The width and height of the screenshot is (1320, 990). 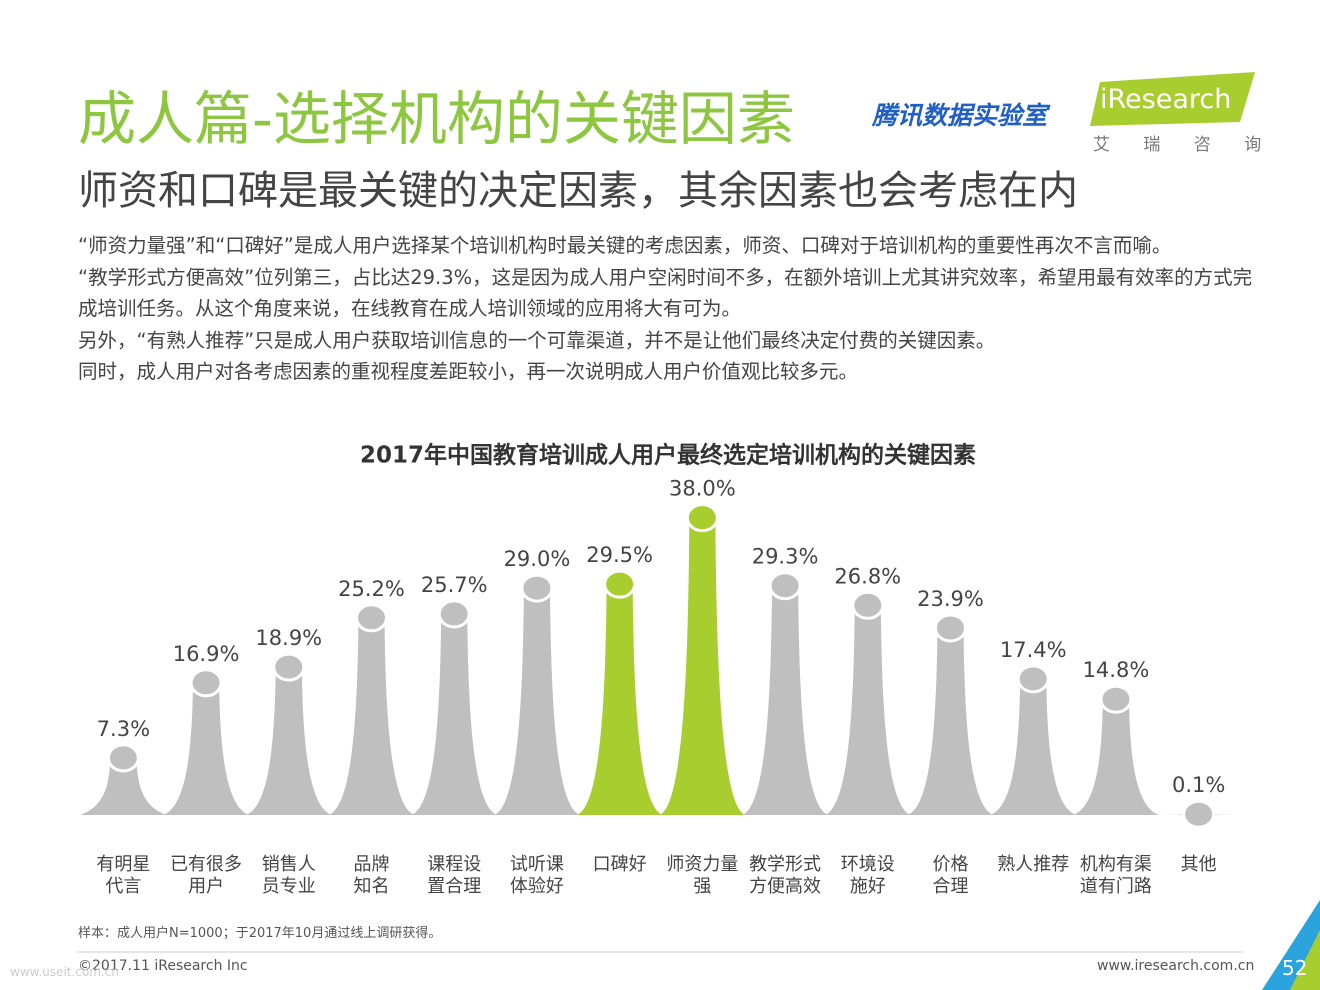 What do you see at coordinates (536, 875) in the screenshot?
I see `category-label: 试听课 体验好` at bounding box center [536, 875].